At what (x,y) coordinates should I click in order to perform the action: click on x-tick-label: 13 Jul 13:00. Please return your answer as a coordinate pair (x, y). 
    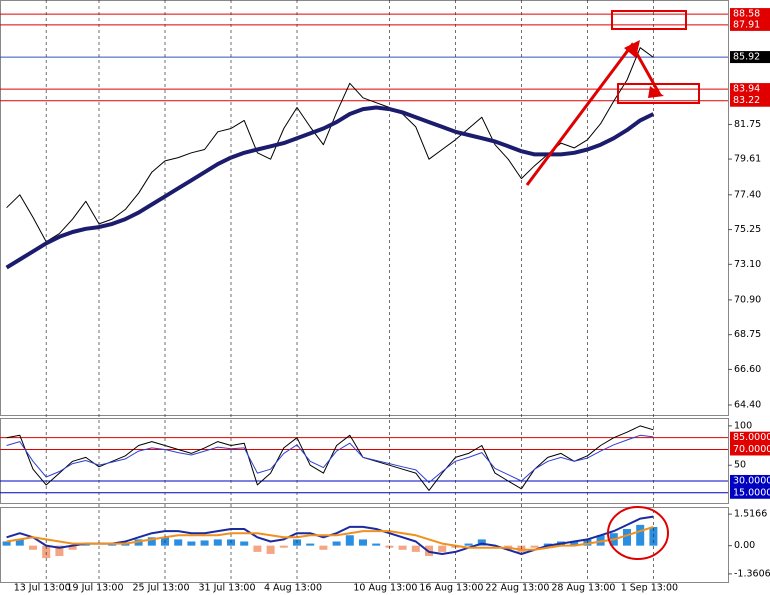
    Looking at the image, I should click on (42, 588).